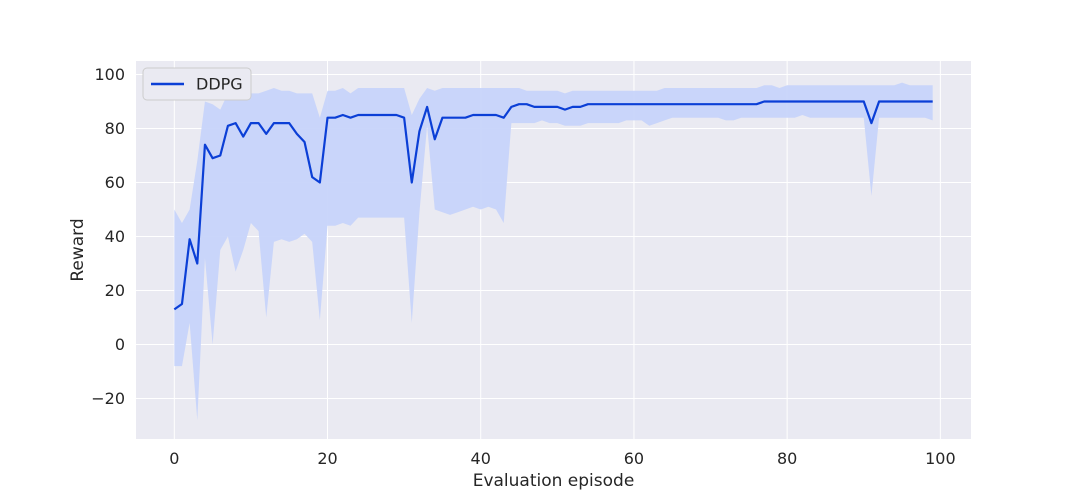 Image resolution: width=1080 pixels, height=504 pixels. I want to click on y-tick-label: 40, so click(115, 236).